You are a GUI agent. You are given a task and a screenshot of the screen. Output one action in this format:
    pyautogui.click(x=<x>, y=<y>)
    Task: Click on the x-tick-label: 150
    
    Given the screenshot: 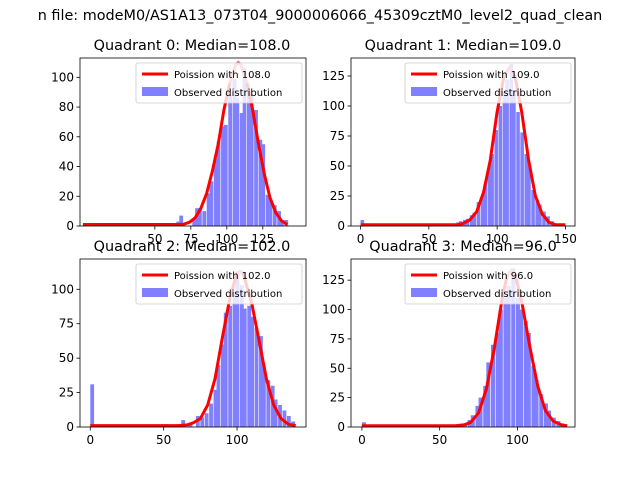 What is the action you would take?
    pyautogui.click(x=565, y=239)
    